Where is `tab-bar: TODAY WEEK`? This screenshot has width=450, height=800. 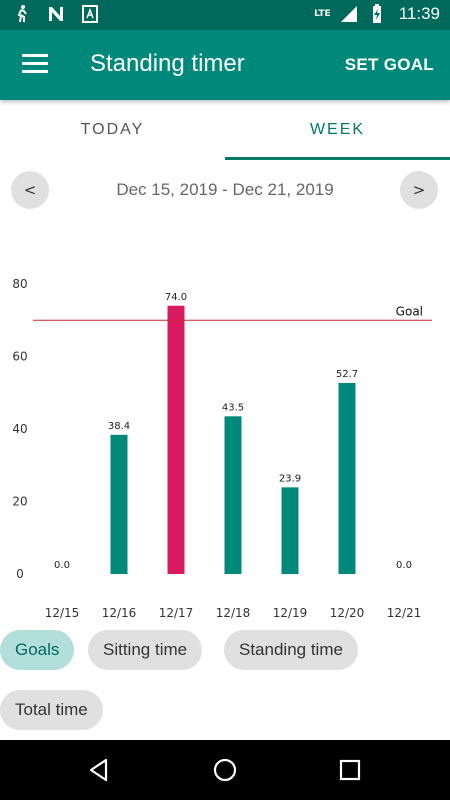 tab-bar: TODAY WEEK is located at coordinates (225, 130).